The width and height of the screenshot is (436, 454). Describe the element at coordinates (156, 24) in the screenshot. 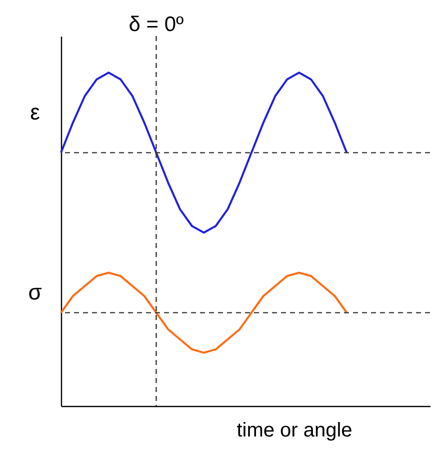

I see `text: δ = 0º` at that location.